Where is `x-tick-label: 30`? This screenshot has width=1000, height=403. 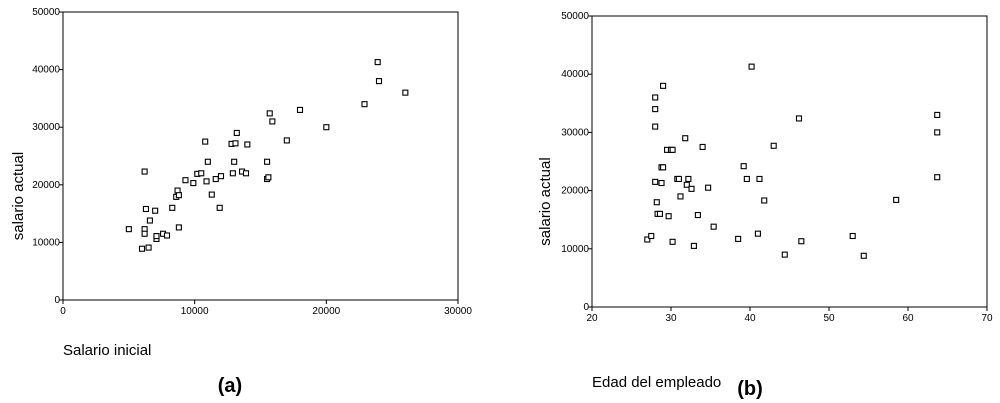 x-tick-label: 30 is located at coordinates (671, 318).